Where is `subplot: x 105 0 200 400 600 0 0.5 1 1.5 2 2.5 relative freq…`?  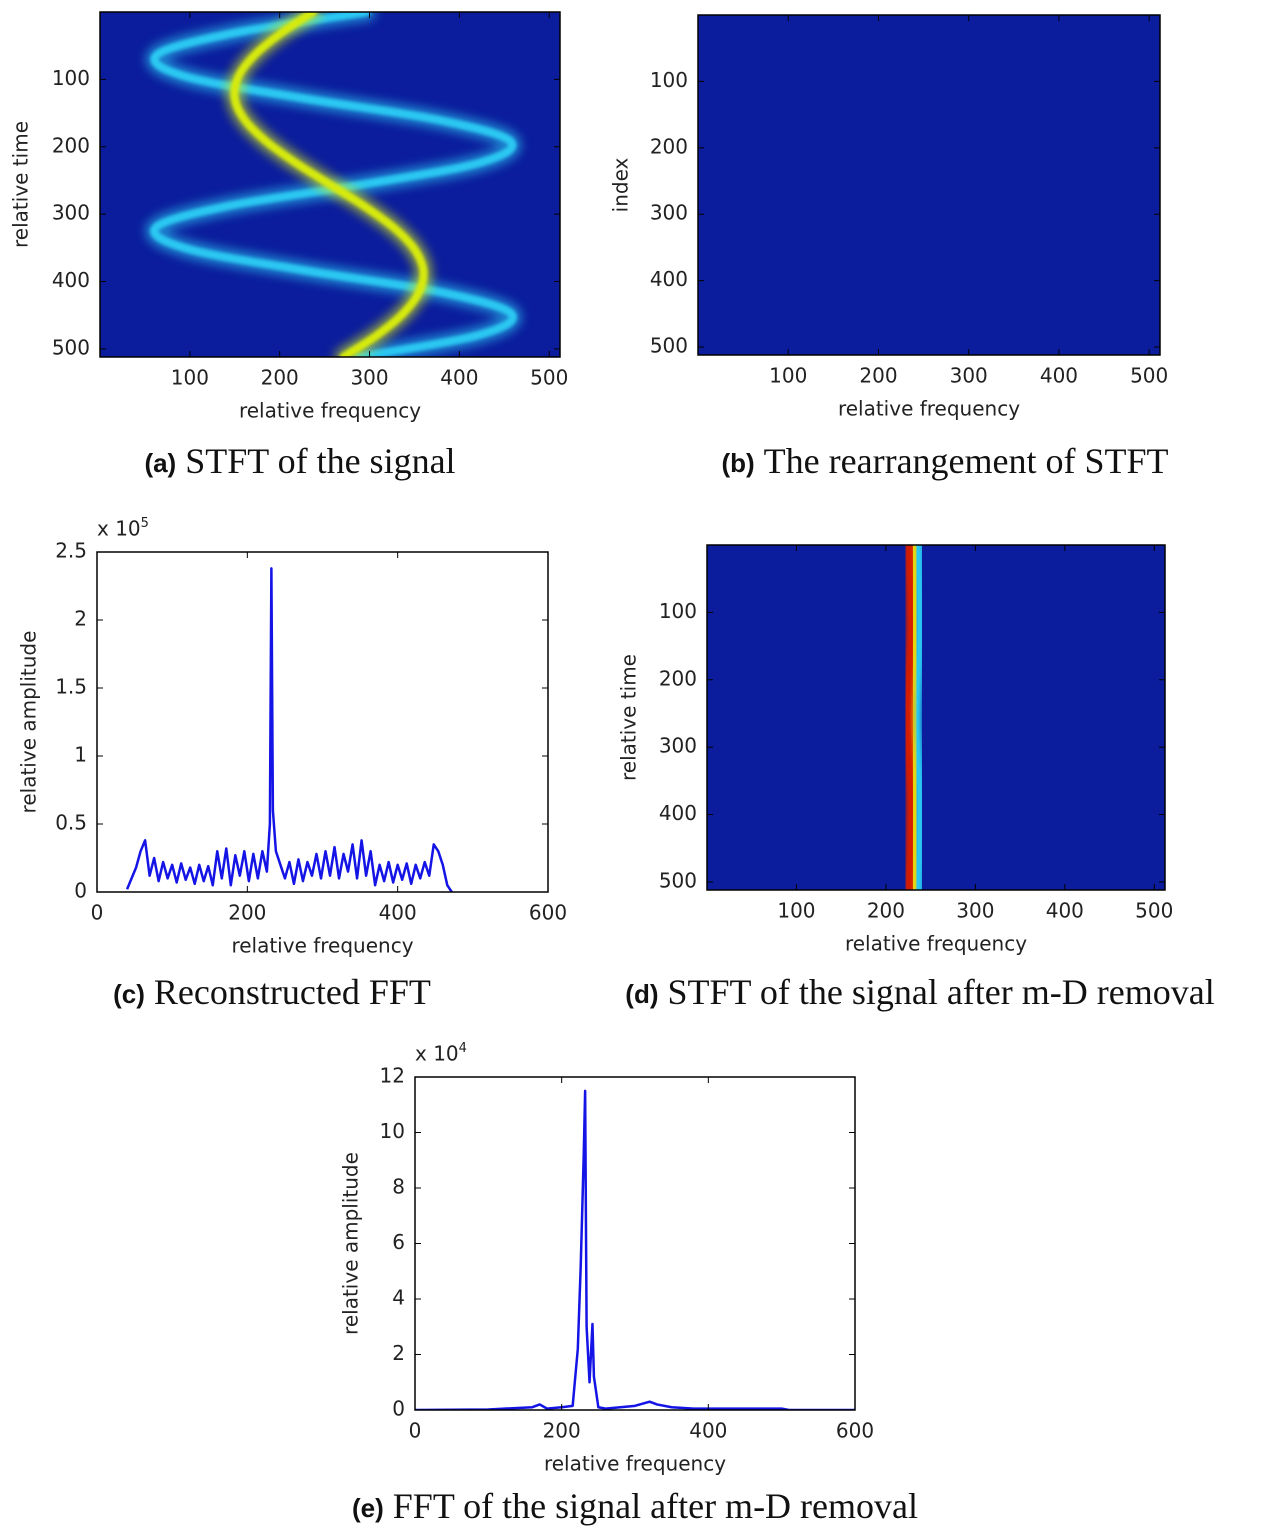
subplot: x 105 0 200 400 600 0 0.5 1 1.5 2 2.5 relative freq… is located at coordinates (292, 764).